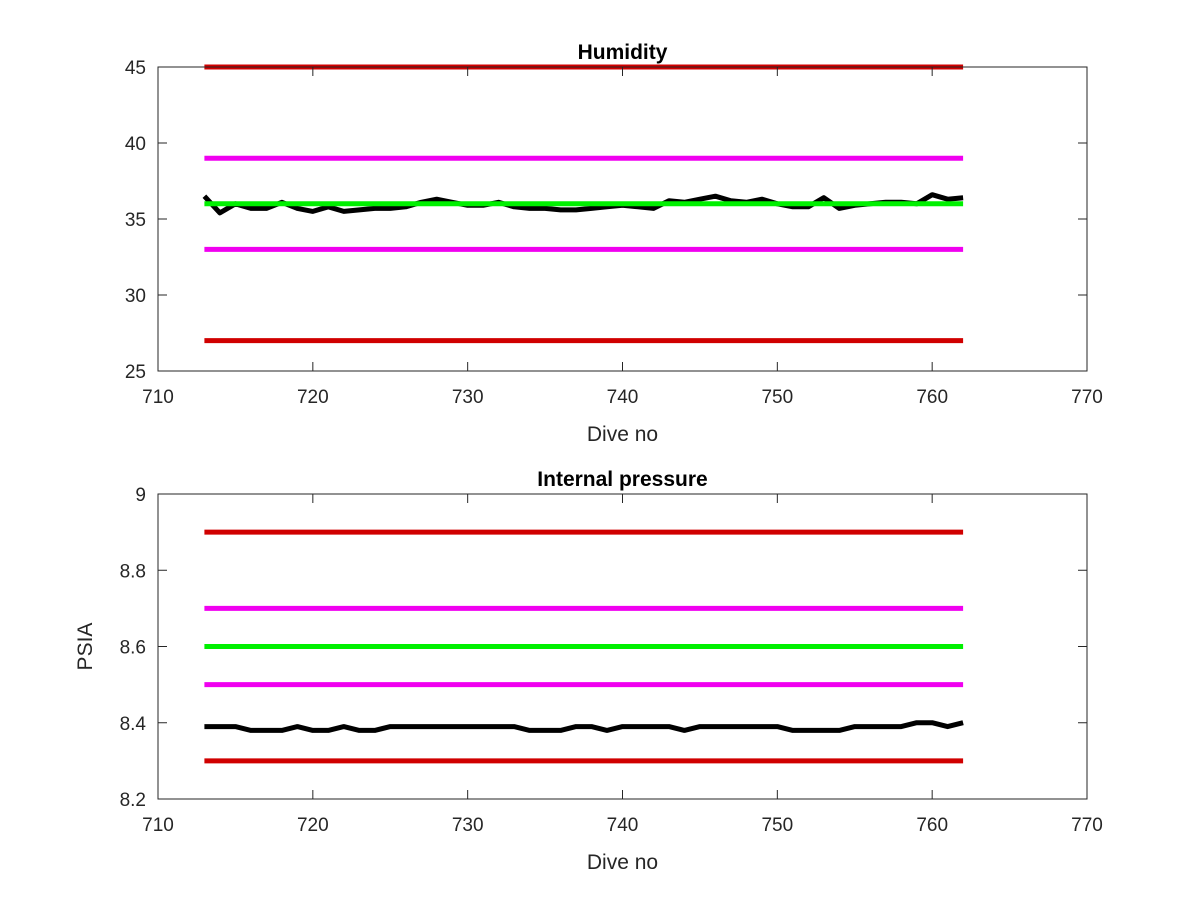  I want to click on y-tick-label: 9, so click(140, 495).